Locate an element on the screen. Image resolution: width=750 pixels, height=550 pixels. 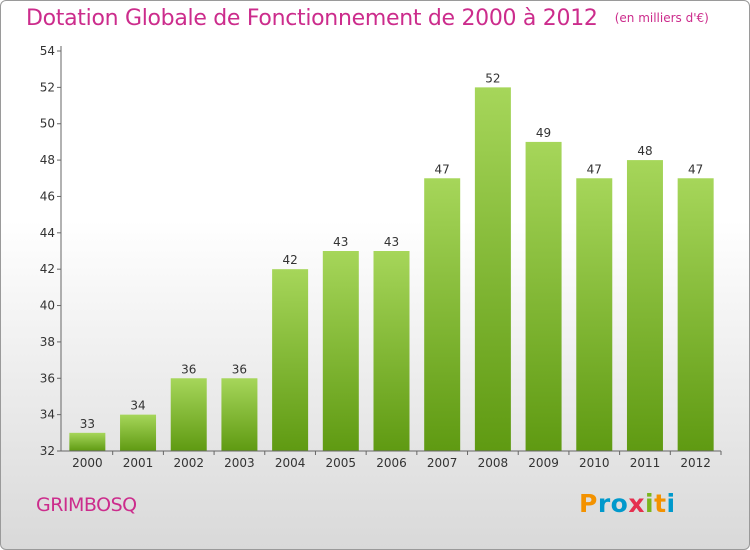
x-tick-label: 2011 is located at coordinates (645, 463).